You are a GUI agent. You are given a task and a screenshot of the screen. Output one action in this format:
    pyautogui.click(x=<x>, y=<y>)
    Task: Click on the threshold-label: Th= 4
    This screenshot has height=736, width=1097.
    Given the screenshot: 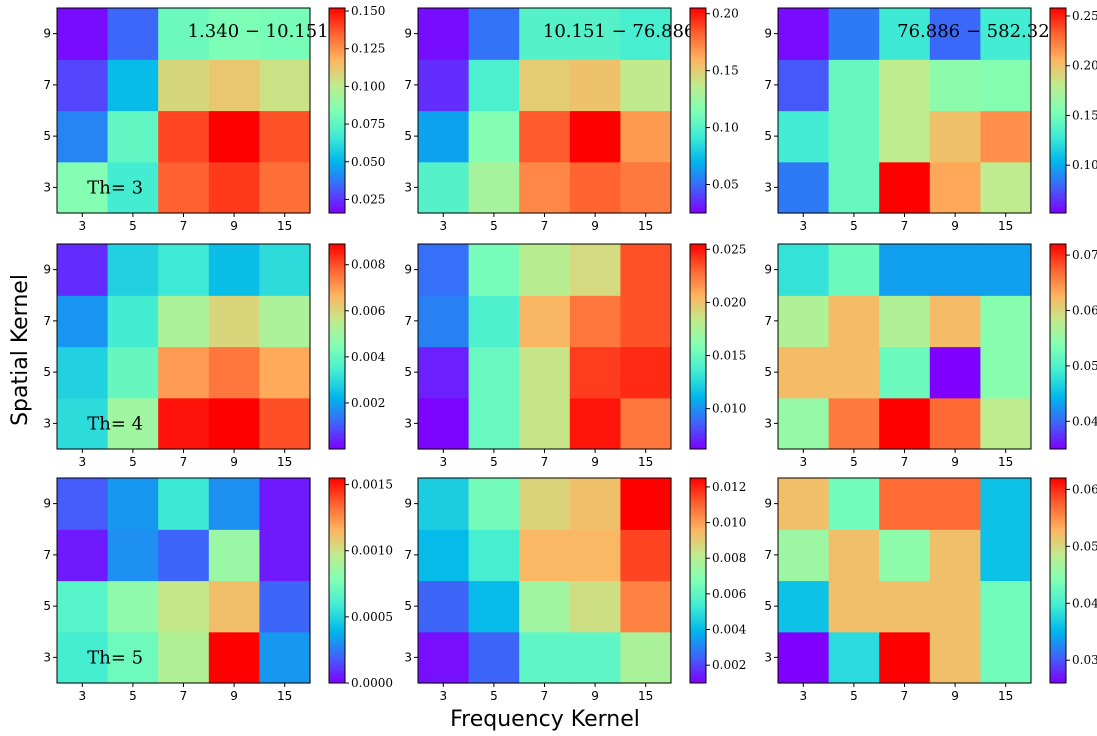 What is the action you would take?
    pyautogui.click(x=115, y=423)
    